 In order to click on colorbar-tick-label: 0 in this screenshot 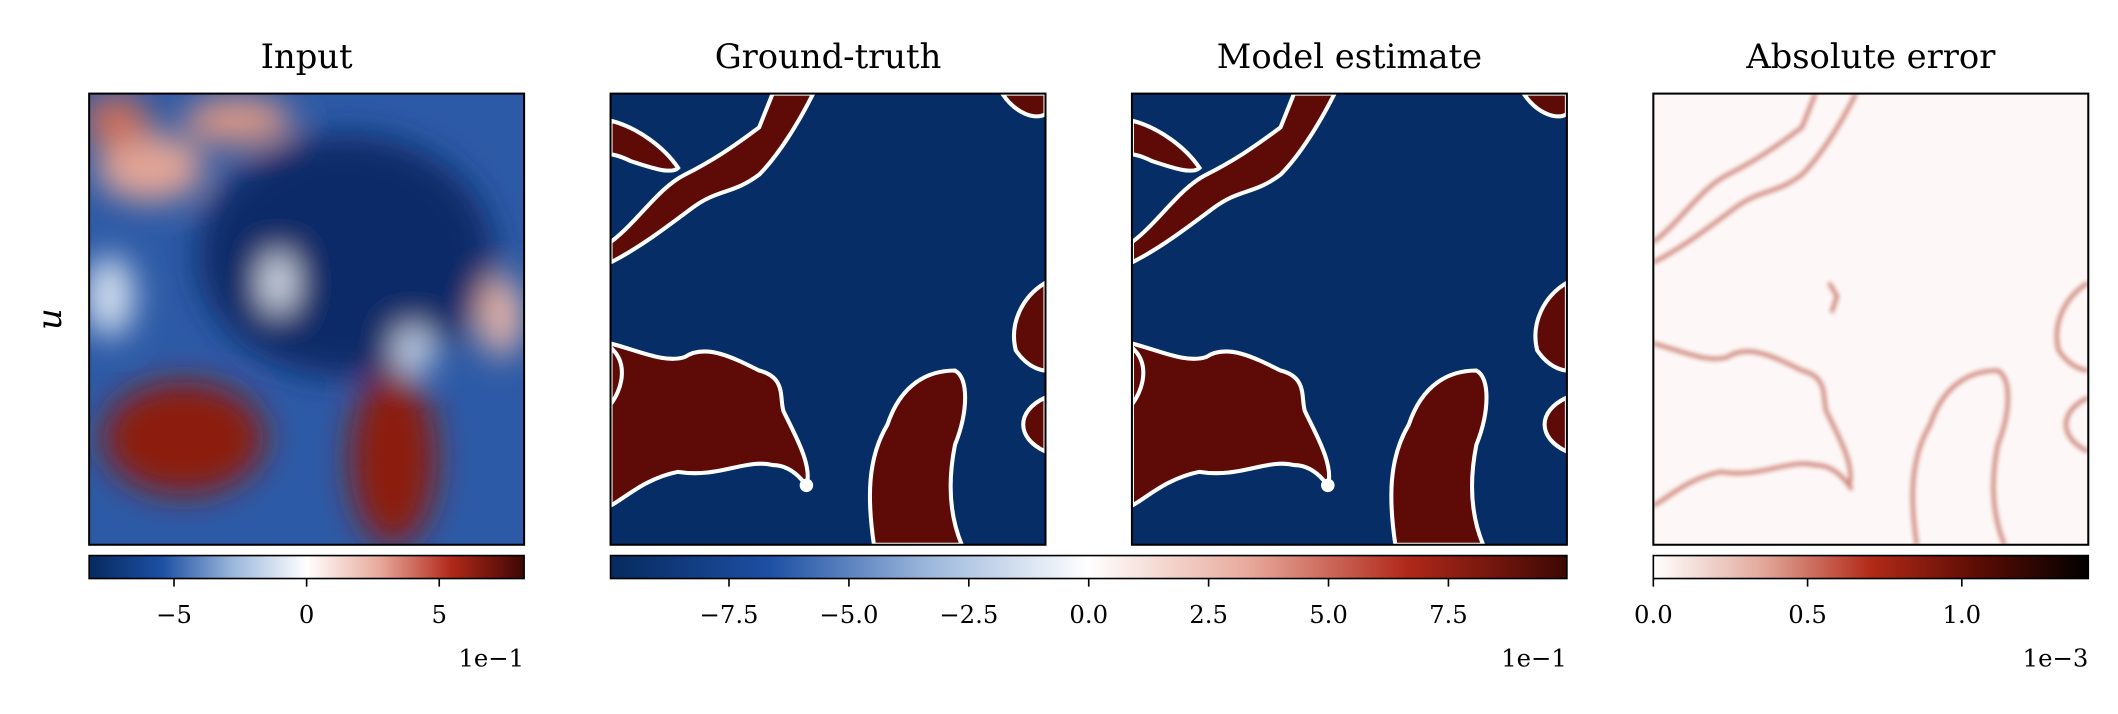, I will do `click(306, 614)`.